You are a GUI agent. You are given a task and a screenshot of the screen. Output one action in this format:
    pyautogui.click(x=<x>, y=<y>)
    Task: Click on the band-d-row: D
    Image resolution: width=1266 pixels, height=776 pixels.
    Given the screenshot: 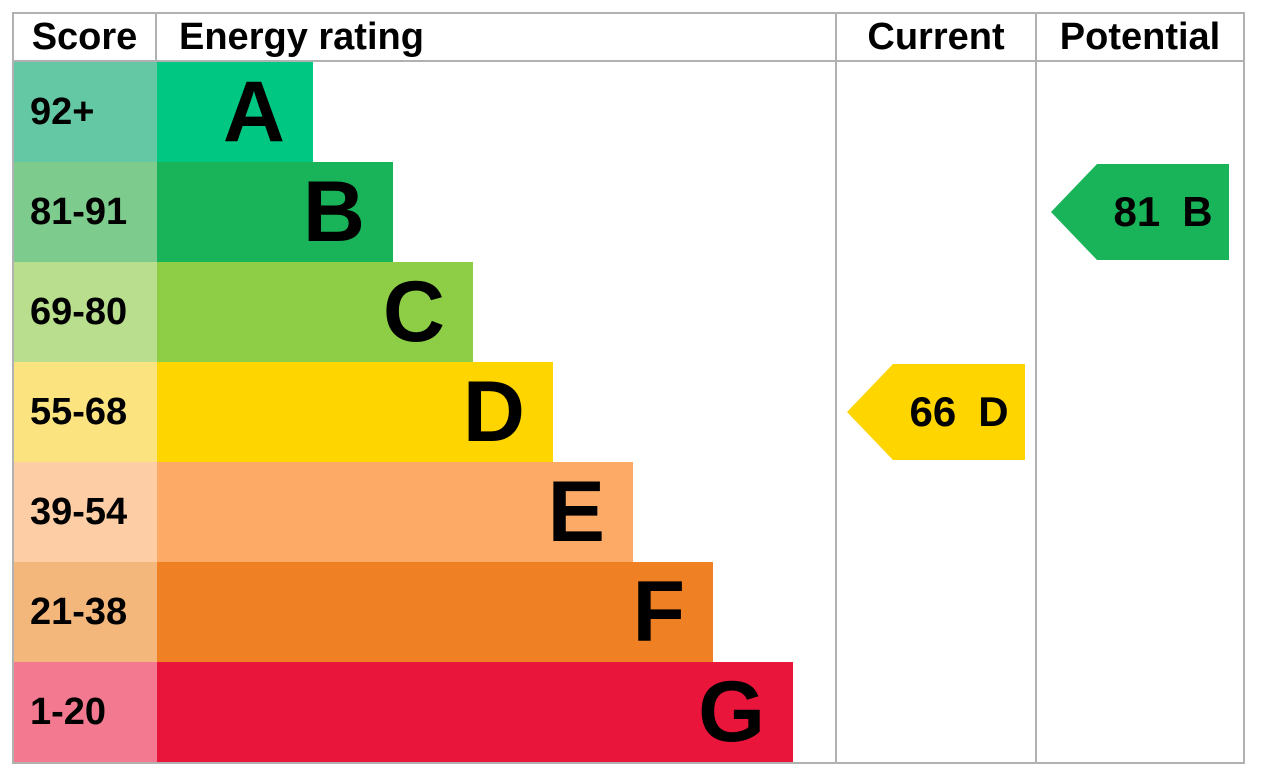 What is the action you would take?
    pyautogui.click(x=496, y=412)
    